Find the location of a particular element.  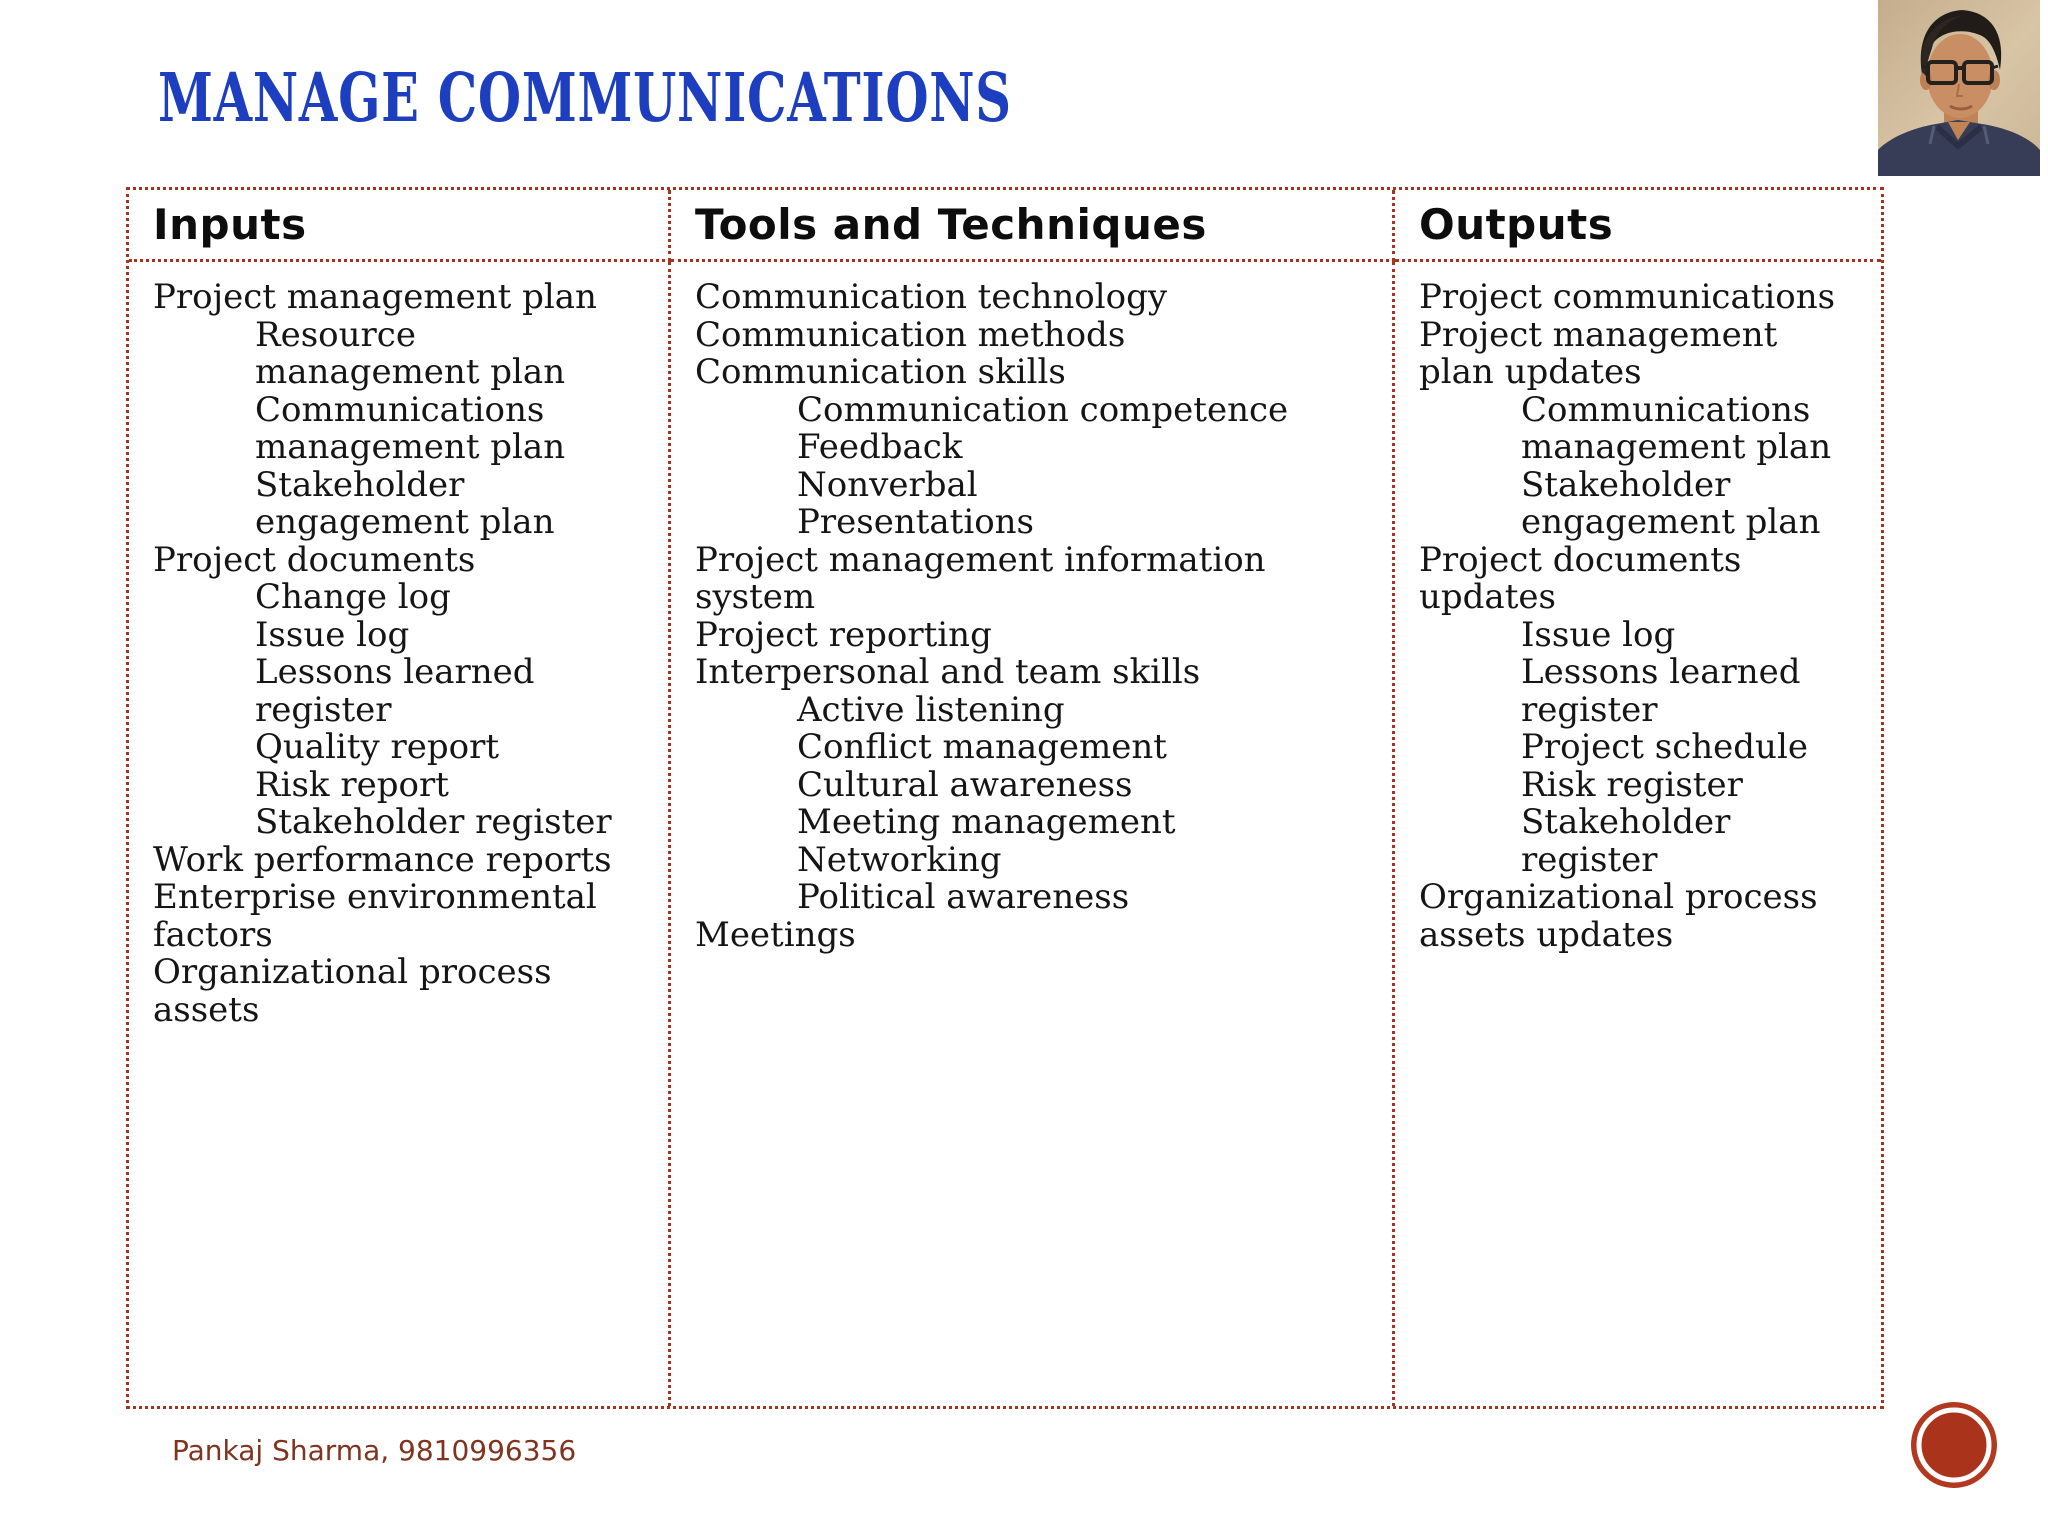

list-line: assets updates is located at coordinates (1546, 934).